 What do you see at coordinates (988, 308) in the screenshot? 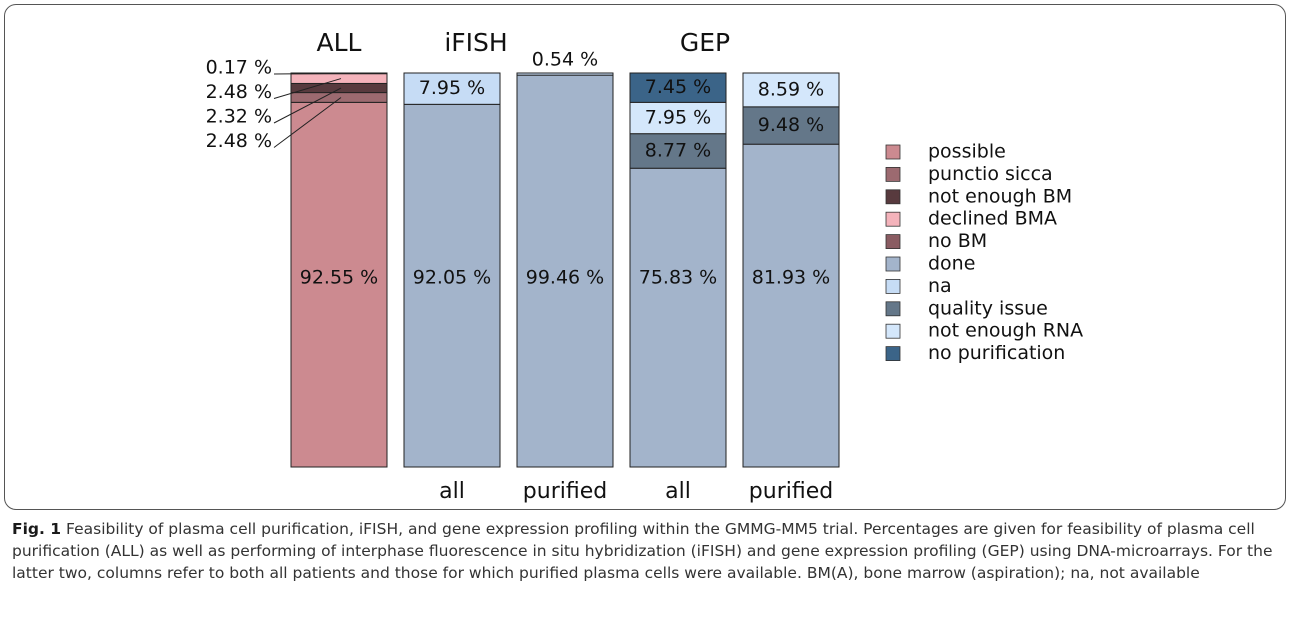
I see `legend-label: quality issue` at bounding box center [988, 308].